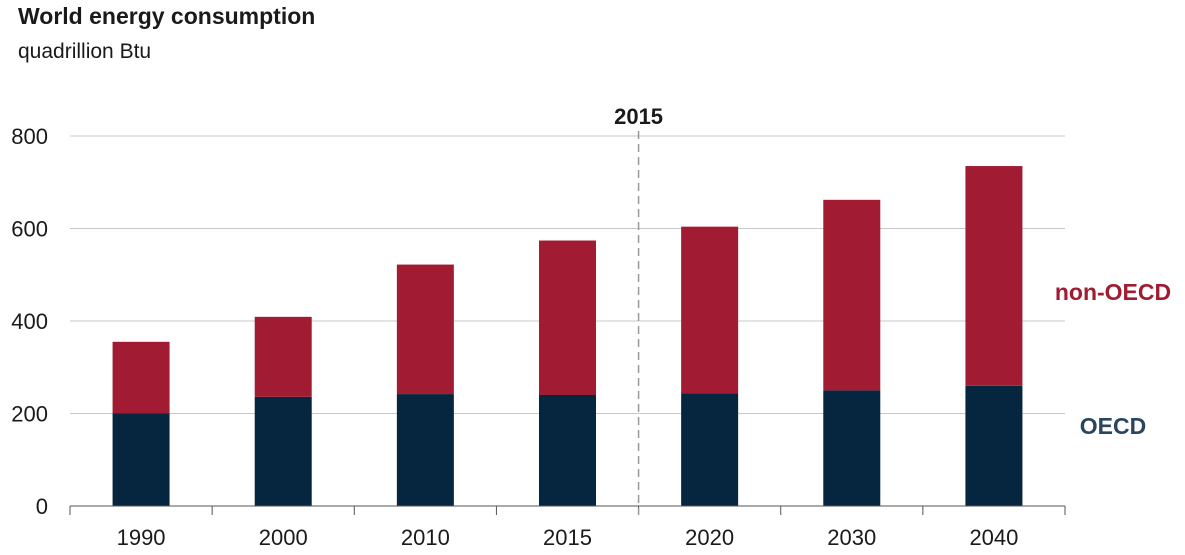 The width and height of the screenshot is (1185, 555). Describe the element at coordinates (29, 414) in the screenshot. I see `y-tick-label: 200` at that location.